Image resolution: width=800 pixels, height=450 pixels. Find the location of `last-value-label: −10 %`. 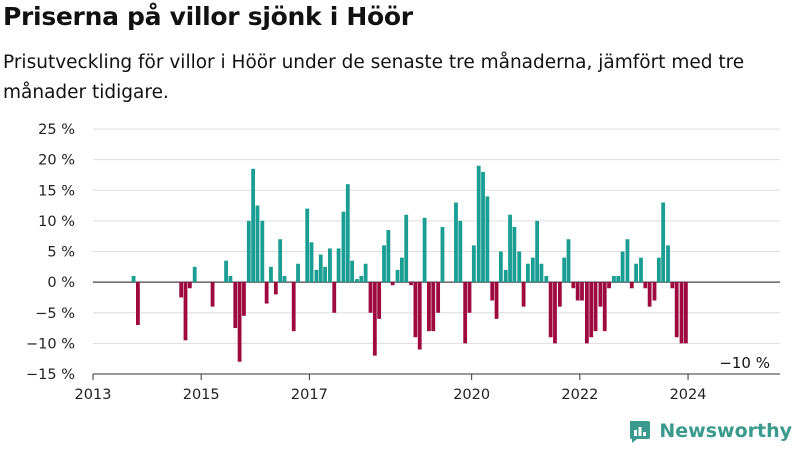

last-value-label: −10 % is located at coordinates (744, 363).